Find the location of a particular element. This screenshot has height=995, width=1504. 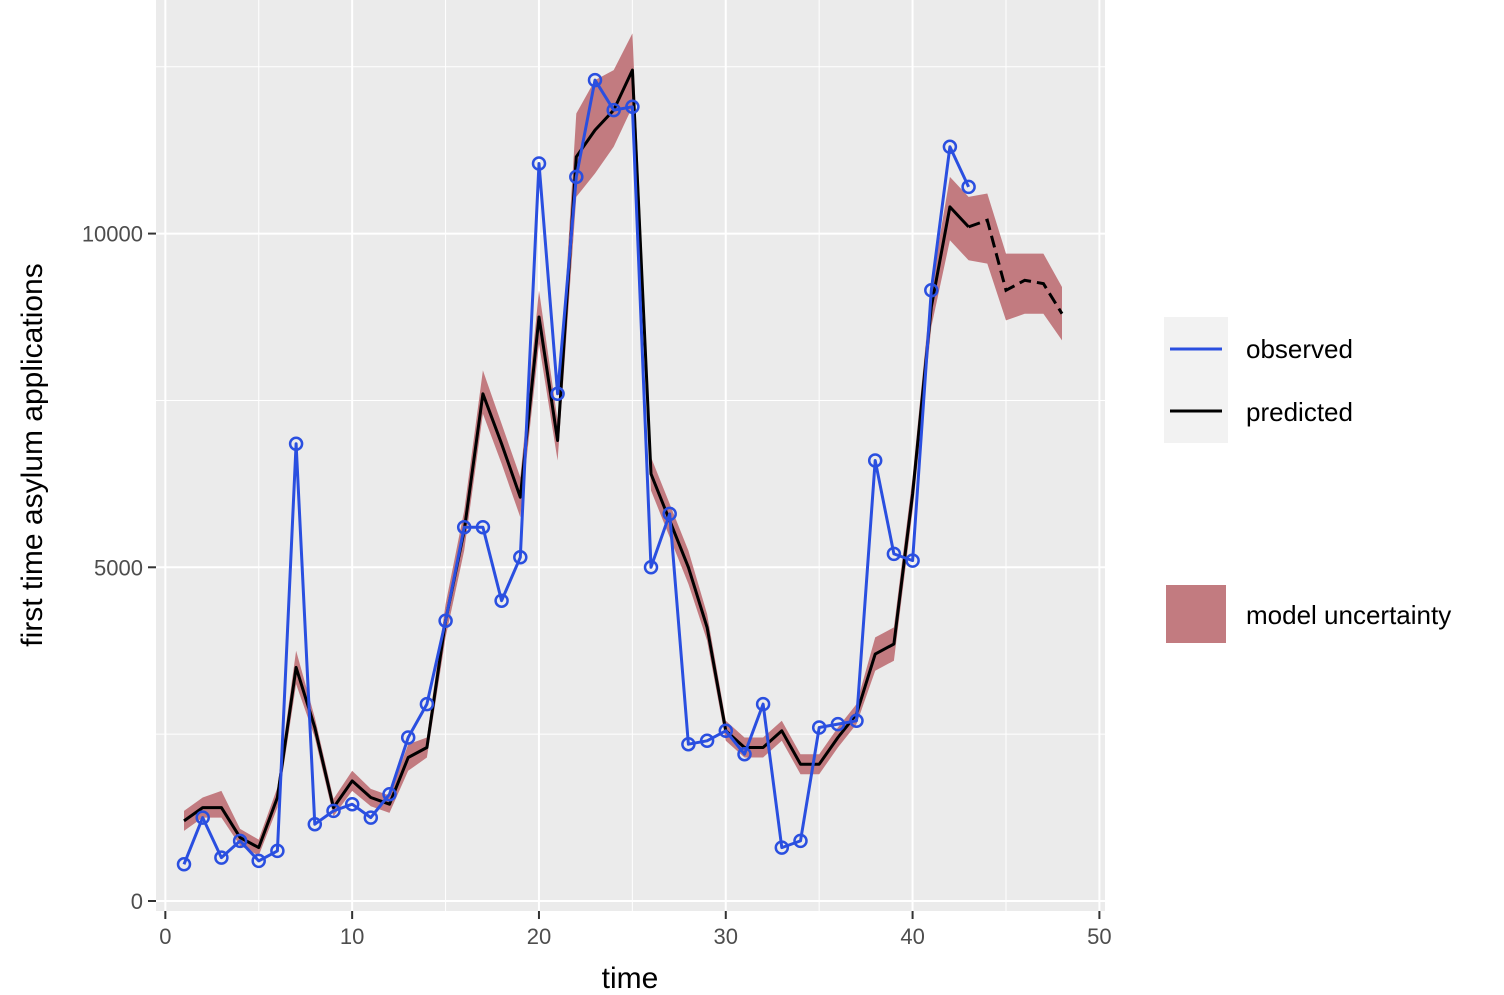

x-tick-label: 30 is located at coordinates (726, 936).